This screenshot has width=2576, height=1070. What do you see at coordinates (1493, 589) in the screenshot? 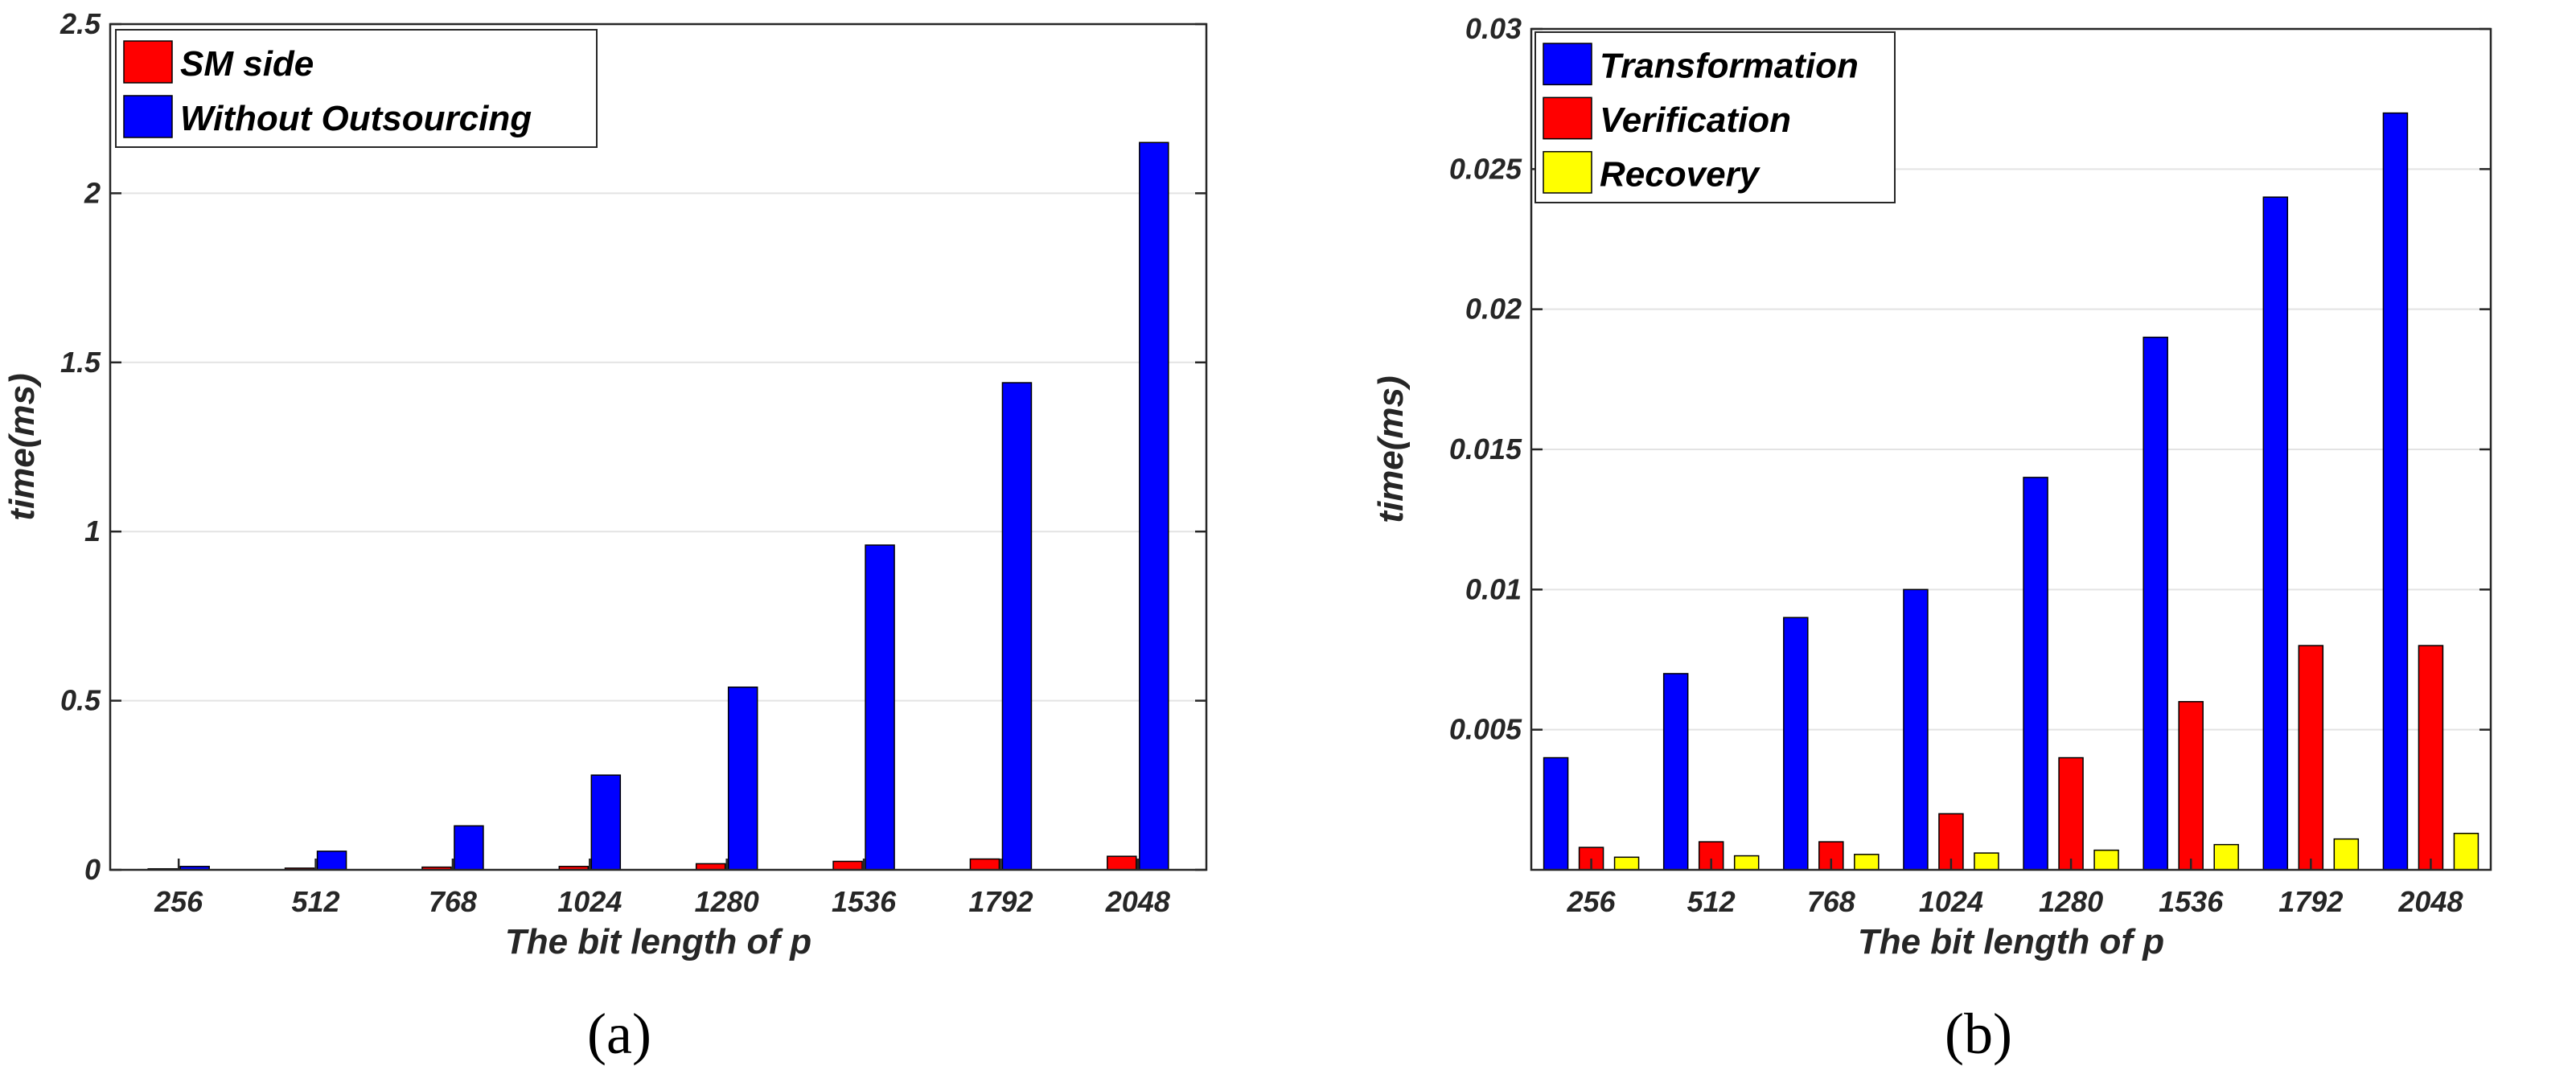
I see `y-tick-label: 0.01` at bounding box center [1493, 589].